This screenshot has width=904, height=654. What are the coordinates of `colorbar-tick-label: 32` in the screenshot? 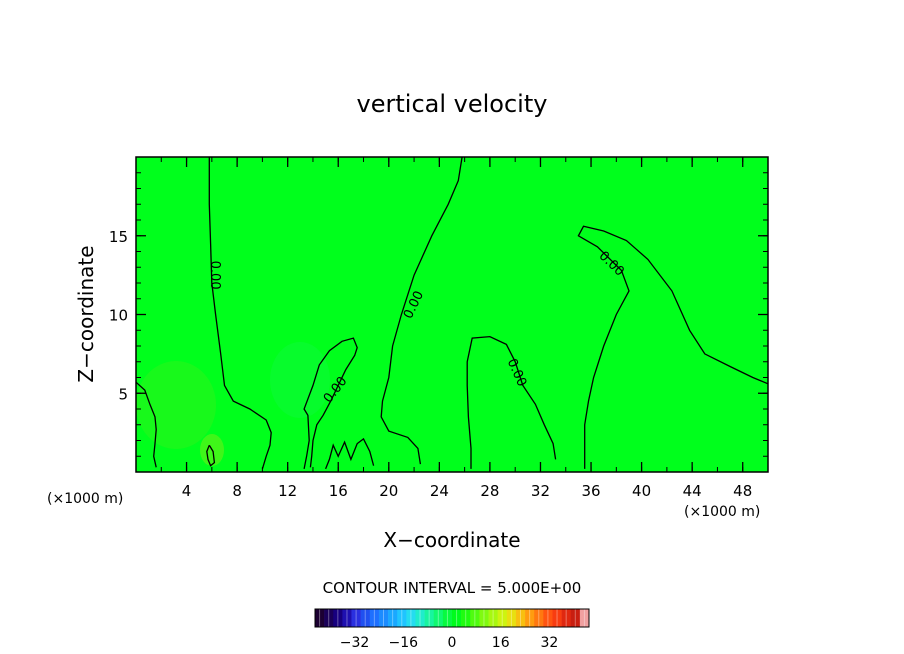 It's located at (550, 643).